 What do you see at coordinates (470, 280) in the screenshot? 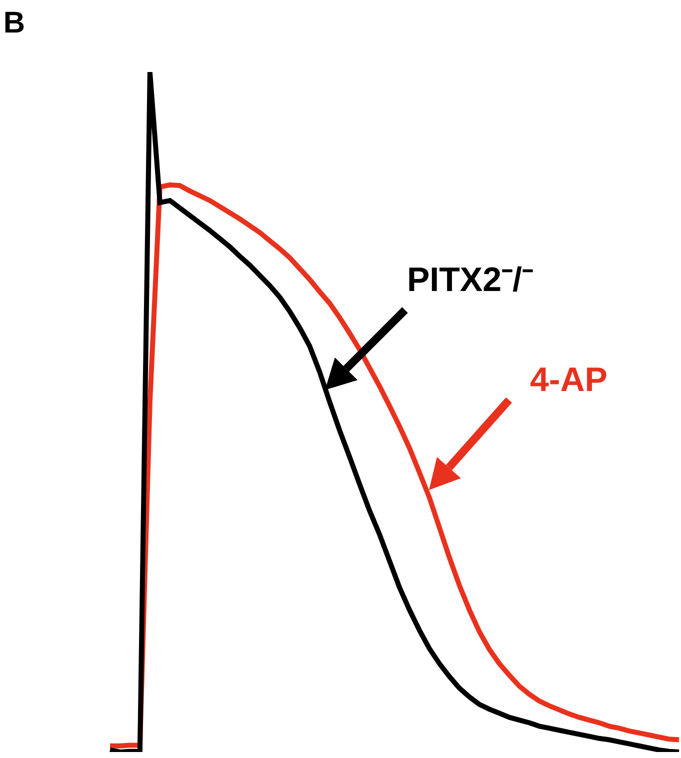
I see `text: PITX2⁻/⁻` at bounding box center [470, 280].